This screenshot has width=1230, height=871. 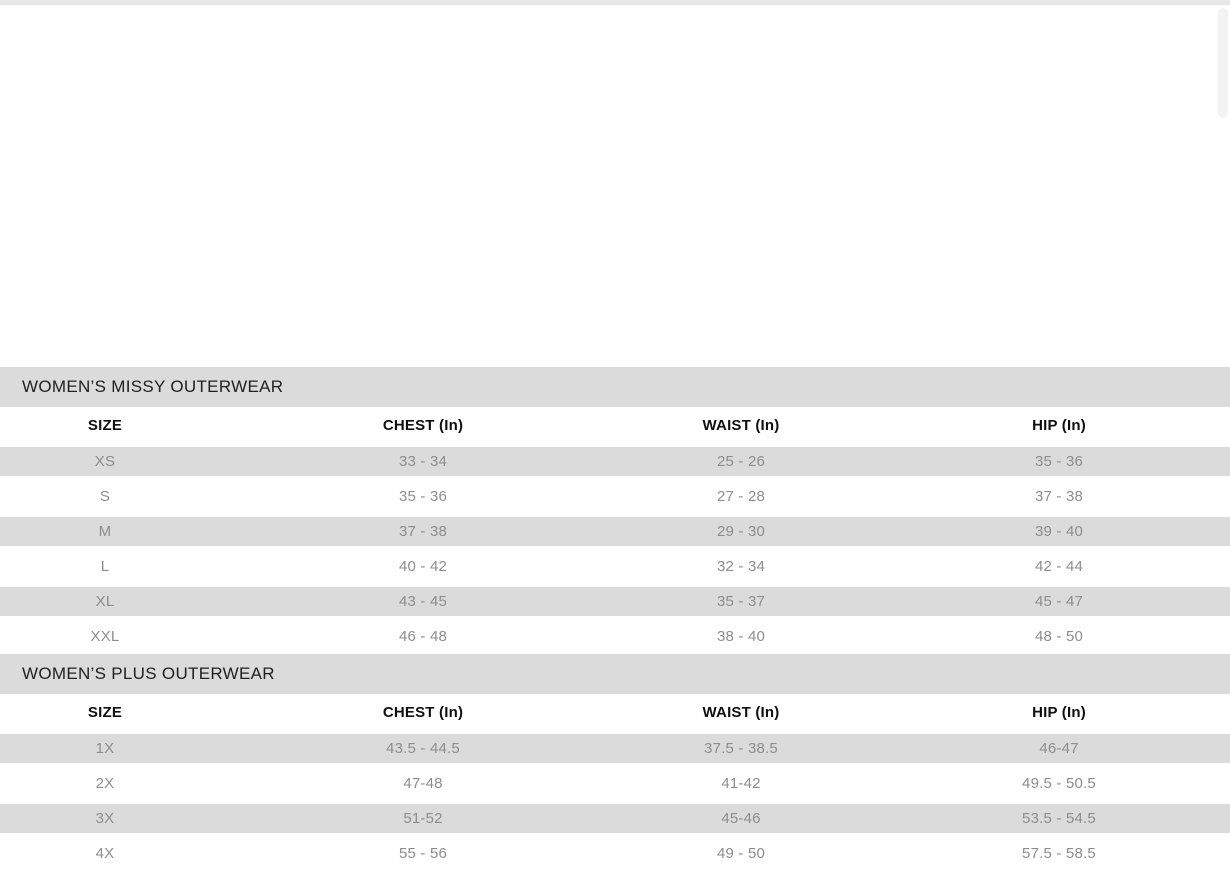 I want to click on hip-value-cell: 53.5 - 54.5, so click(x=1065, y=818).